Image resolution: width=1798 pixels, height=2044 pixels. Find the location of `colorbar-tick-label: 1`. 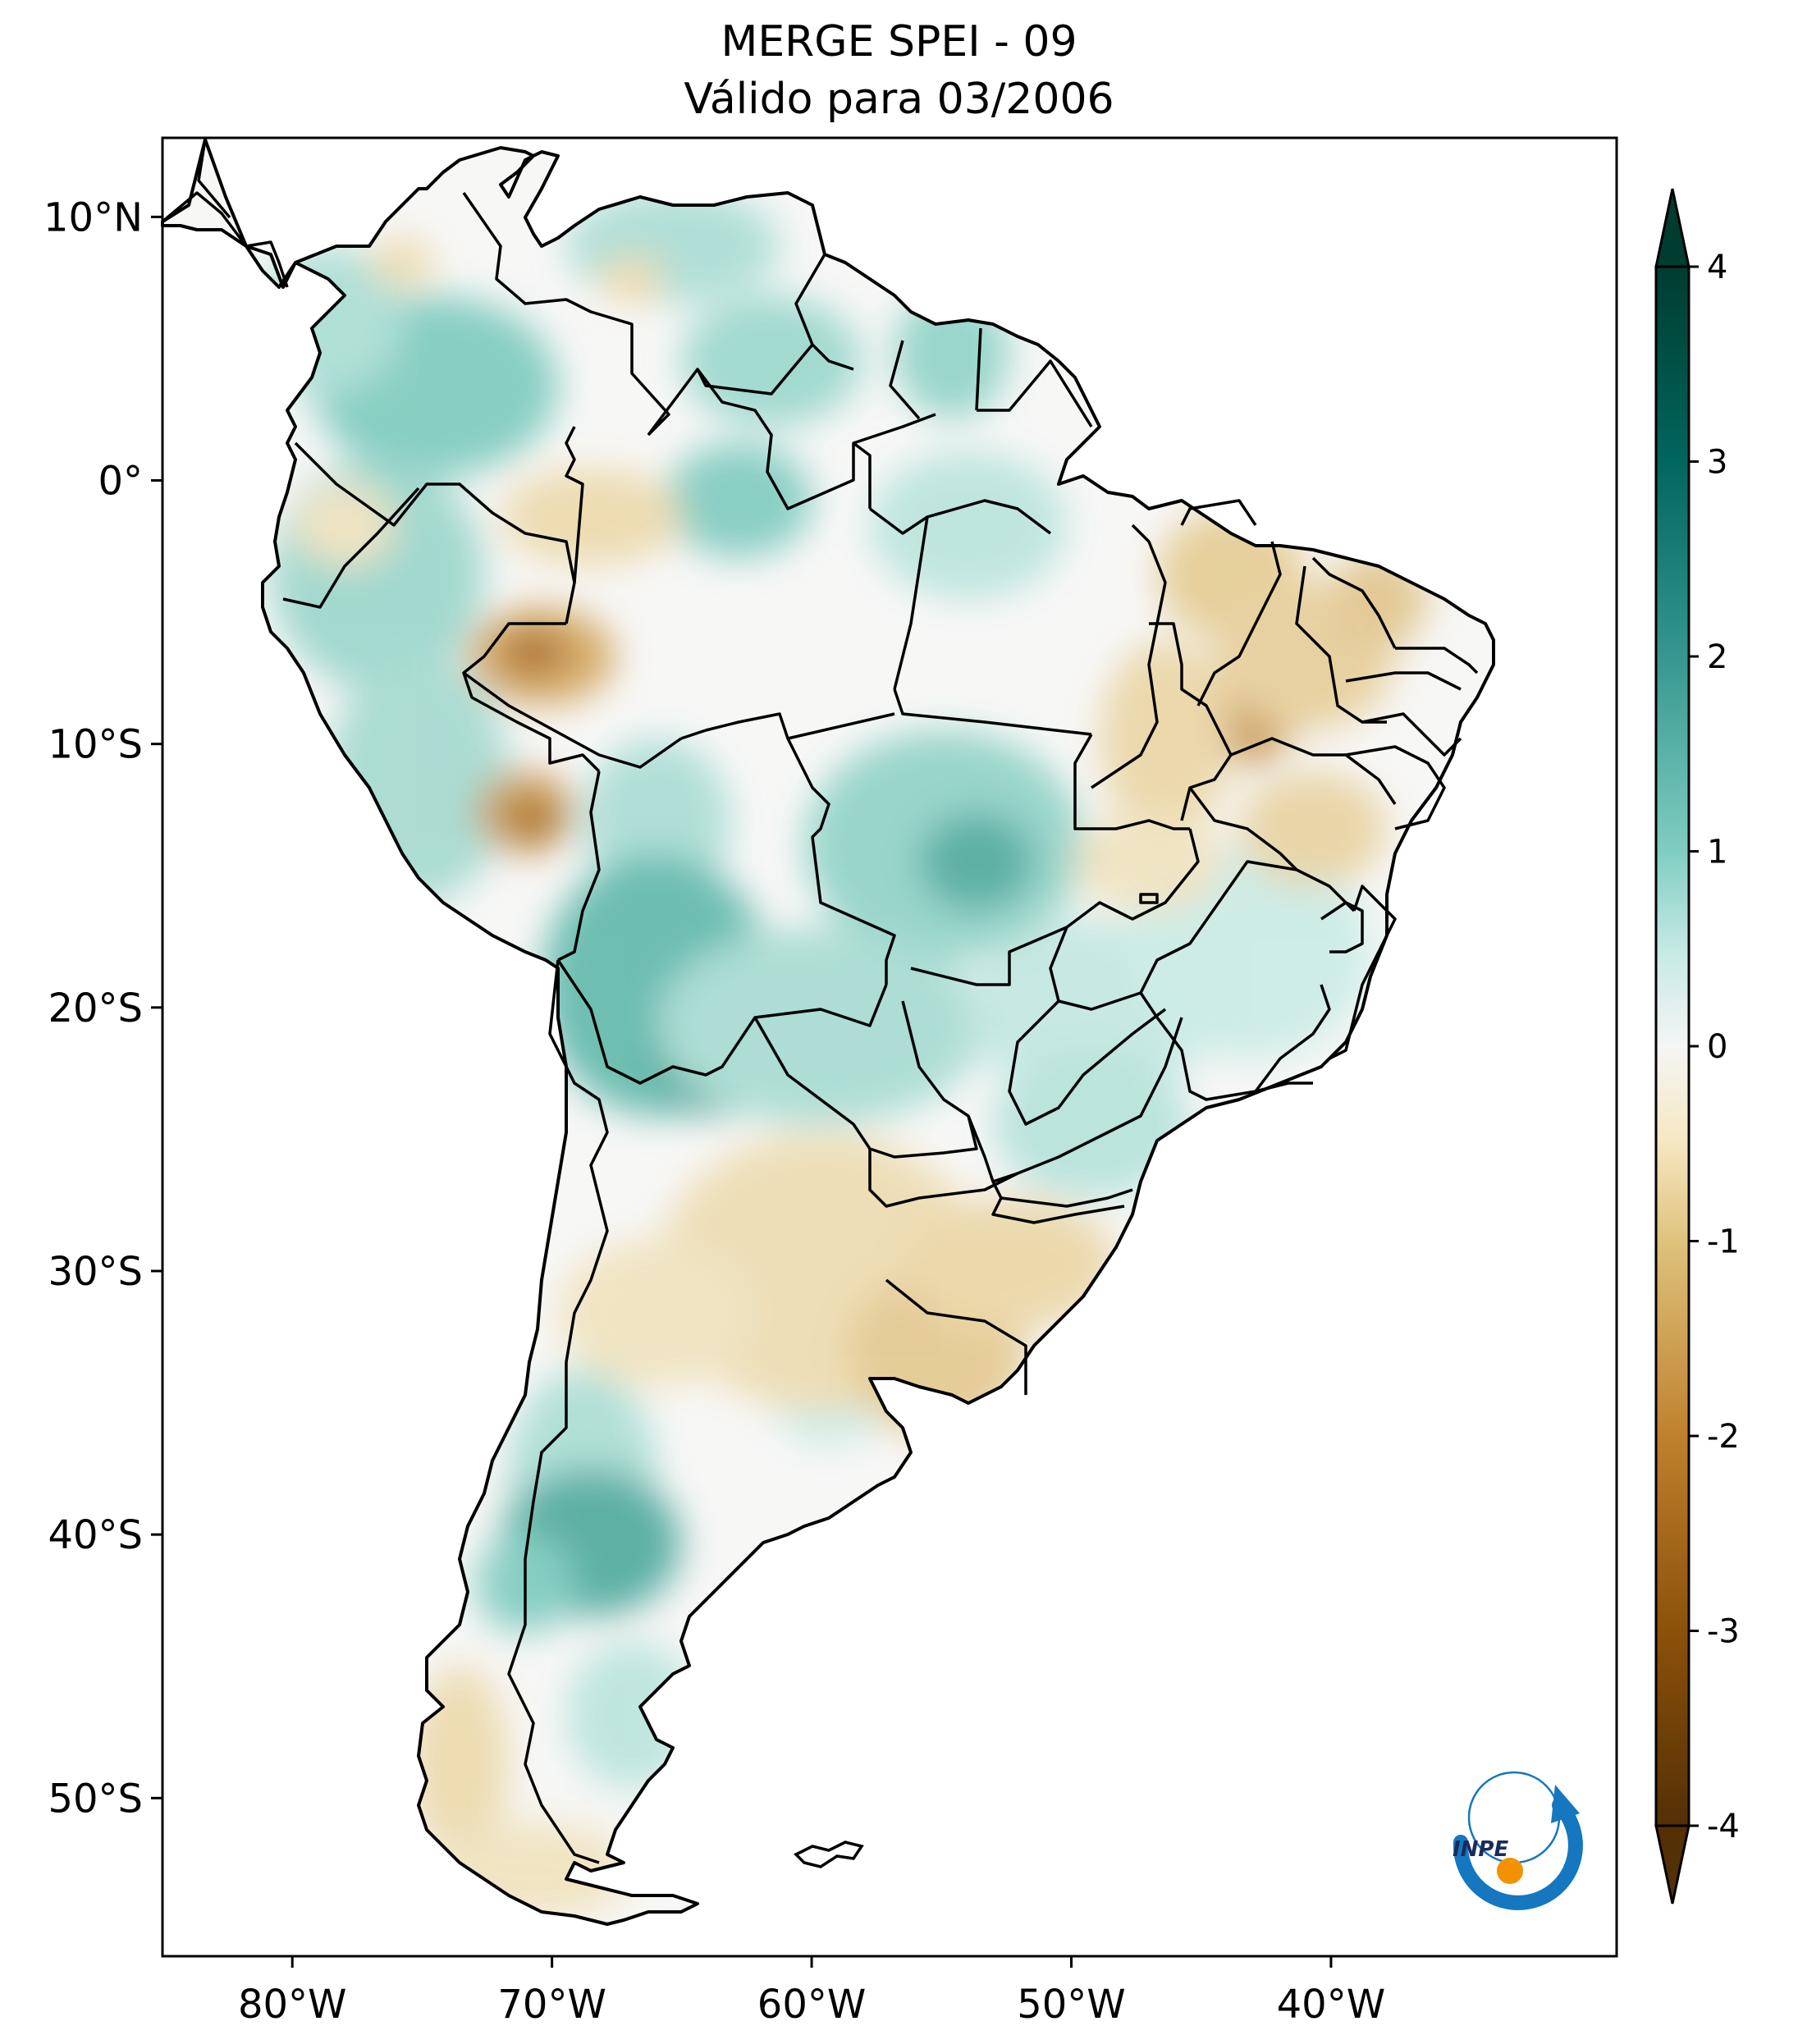

colorbar-tick-label: 1 is located at coordinates (1717, 853).